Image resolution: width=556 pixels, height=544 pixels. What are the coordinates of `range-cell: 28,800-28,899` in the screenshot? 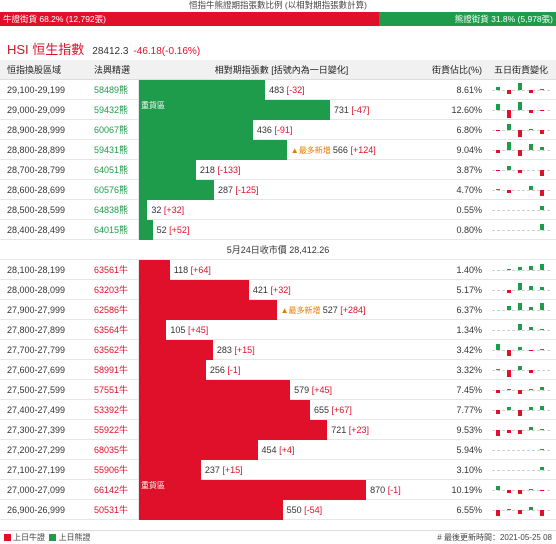 It's located at (36, 150).